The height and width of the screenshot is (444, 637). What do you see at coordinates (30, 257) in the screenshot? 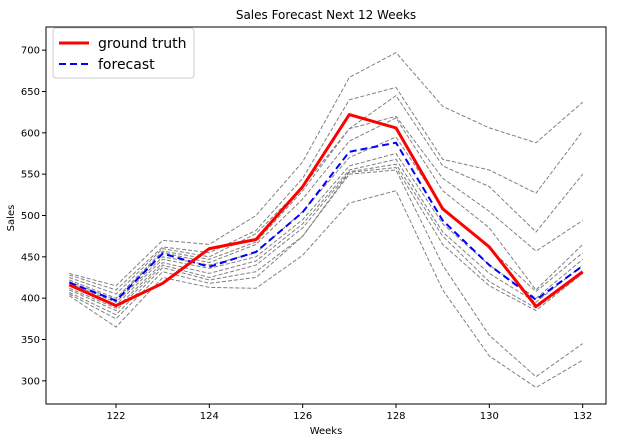
I see `y-tick-label: 450` at bounding box center [30, 257].